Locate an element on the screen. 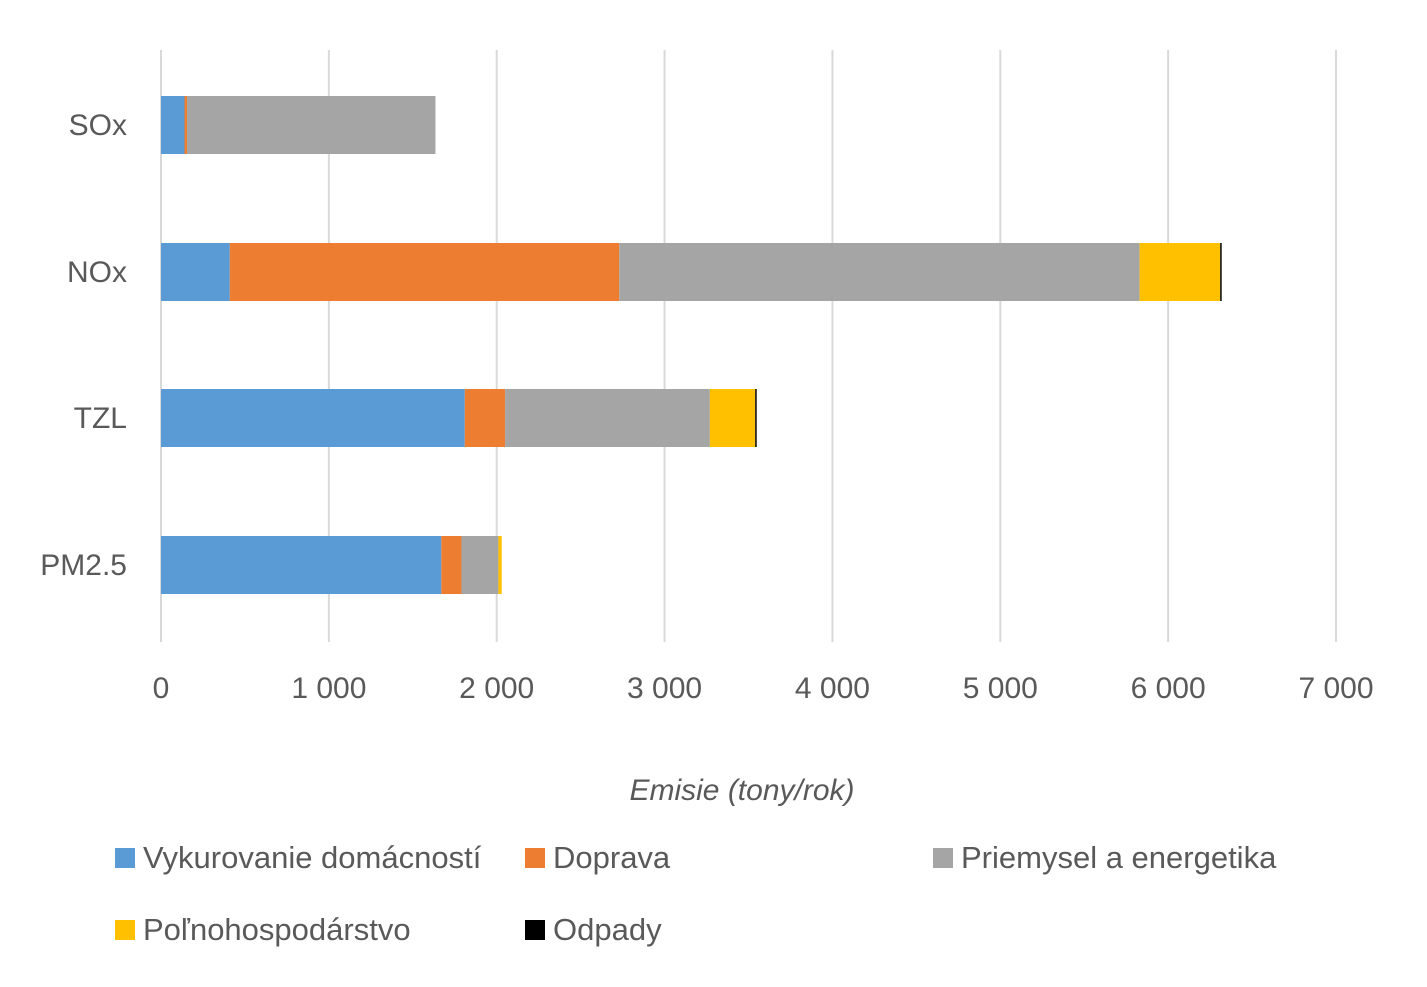 This screenshot has width=1427, height=987. x-tick-label: 4 000 is located at coordinates (832, 688).